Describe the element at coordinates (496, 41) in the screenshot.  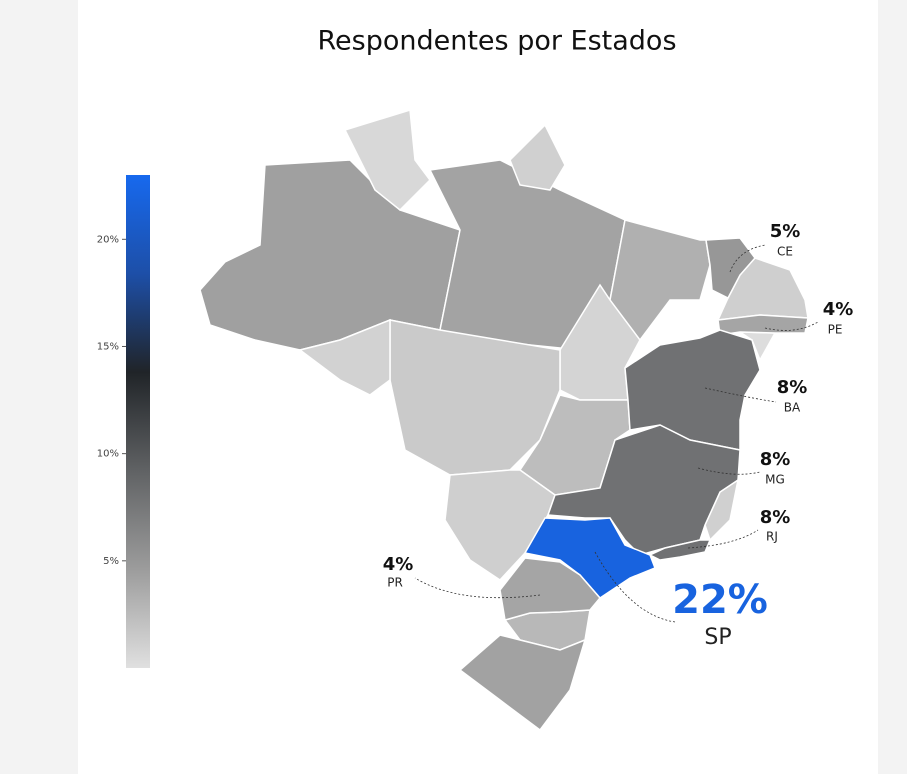
I see `chart-title: Respondentes por Estados` at that location.